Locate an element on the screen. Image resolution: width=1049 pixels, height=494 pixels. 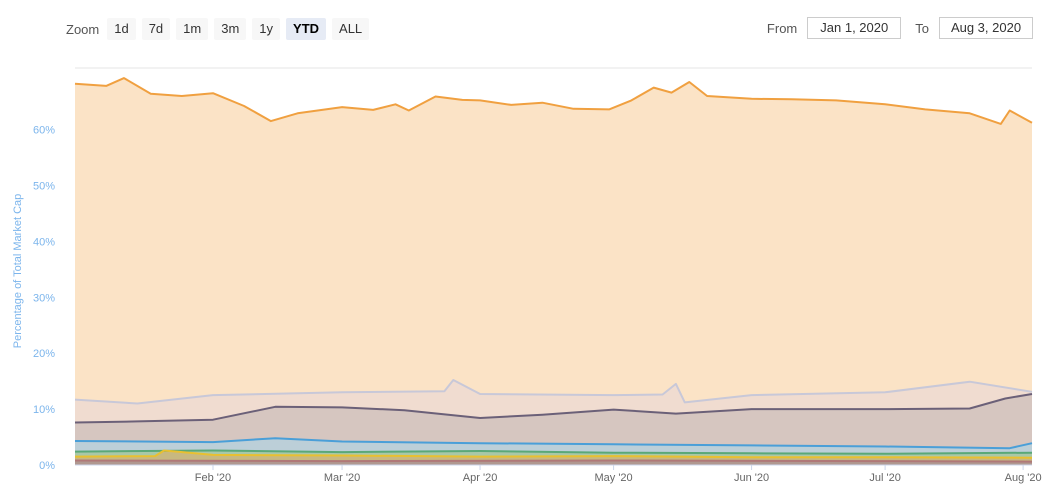
zoom-label: Zoom is located at coordinates (83, 29).